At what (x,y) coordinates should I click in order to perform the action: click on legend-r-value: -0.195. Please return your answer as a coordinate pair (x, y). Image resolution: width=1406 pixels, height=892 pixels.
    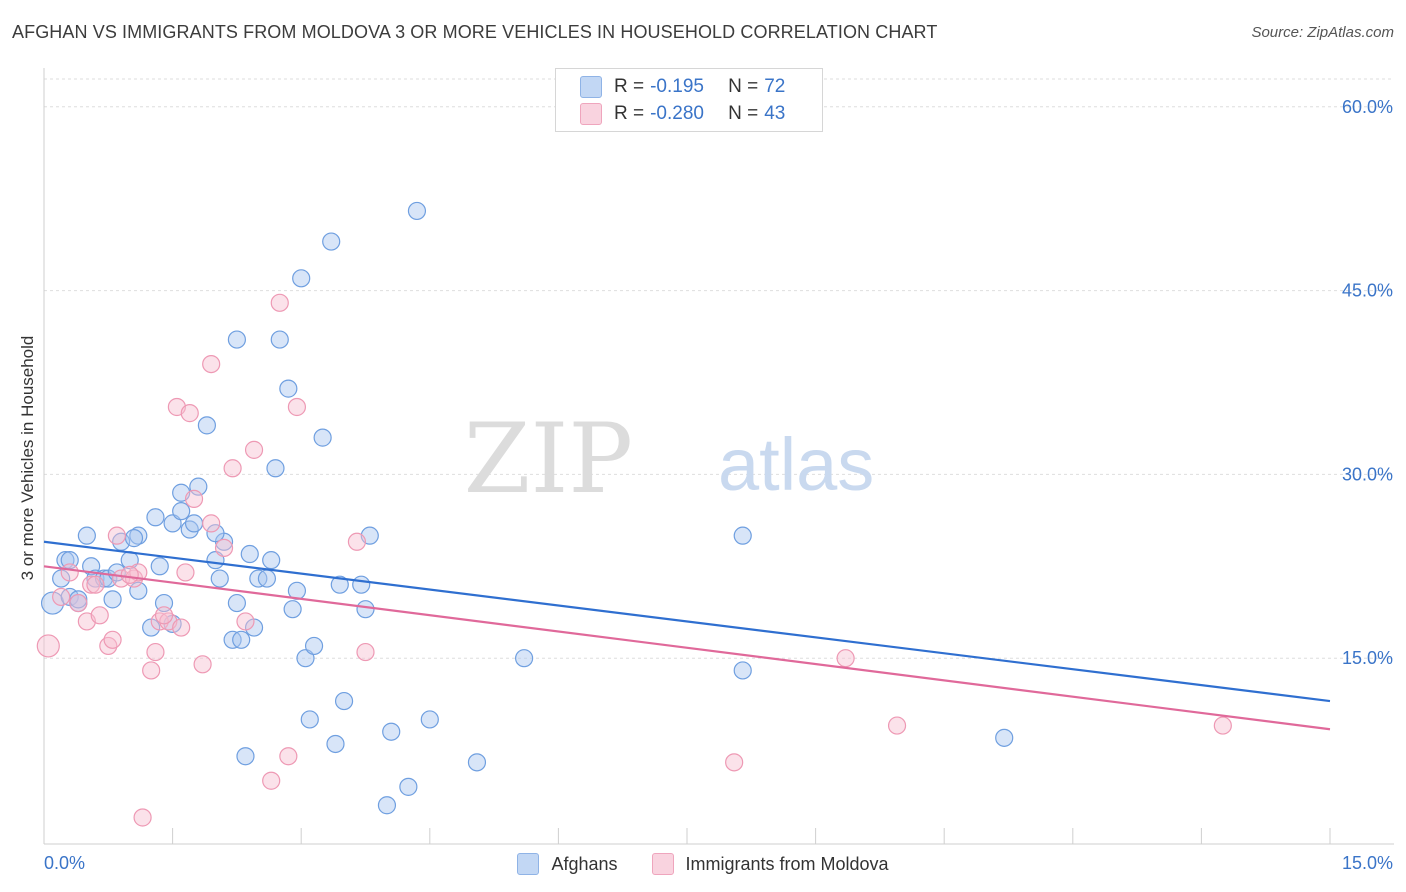
    Looking at the image, I should click on (677, 86).